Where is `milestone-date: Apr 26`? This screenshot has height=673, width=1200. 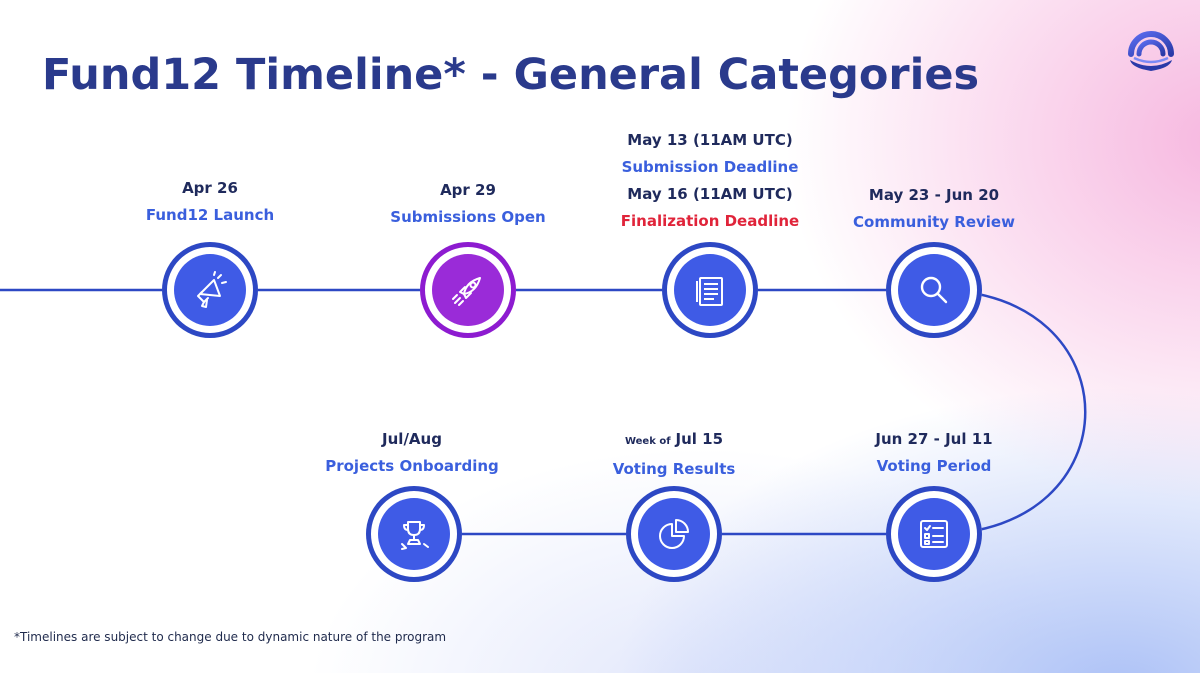 milestone-date: Apr 26 is located at coordinates (210, 188).